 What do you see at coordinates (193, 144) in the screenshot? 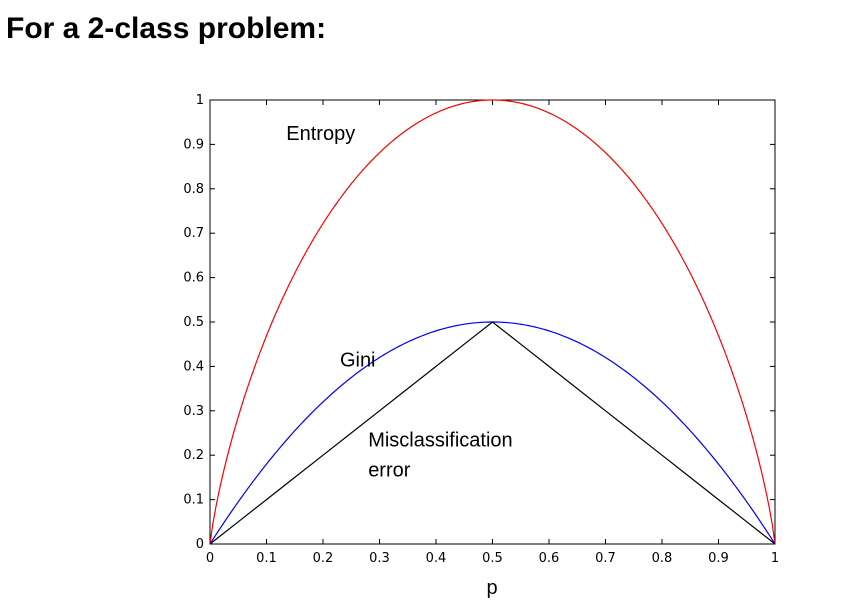
I see `y-tick-label: 0.9` at bounding box center [193, 144].